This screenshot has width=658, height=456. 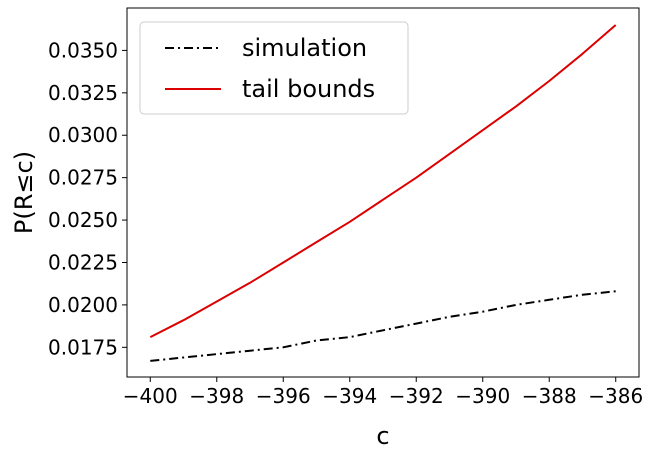 I want to click on x-tick-label: −390, so click(x=482, y=396).